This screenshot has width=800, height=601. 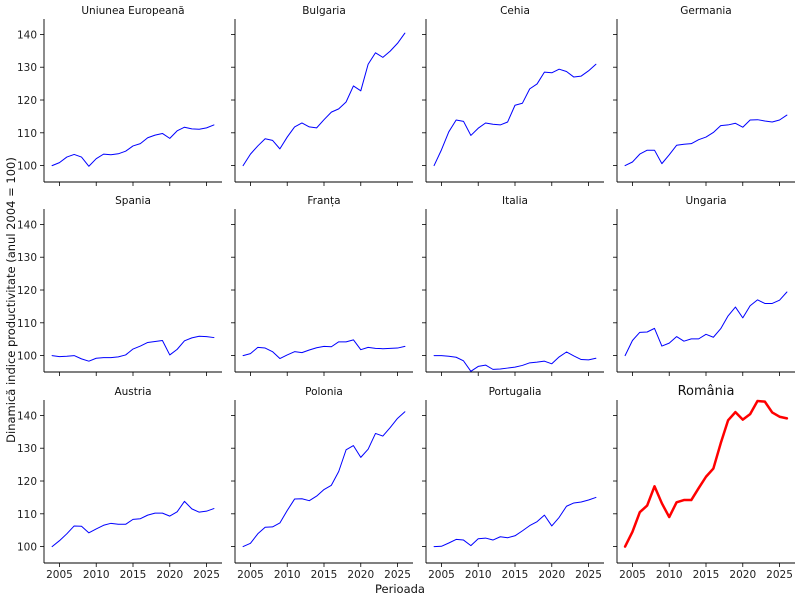 What do you see at coordinates (706, 391) in the screenshot?
I see `panel-title: România` at bounding box center [706, 391].